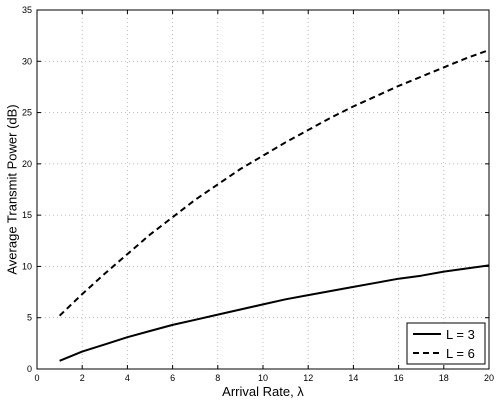 The width and height of the screenshot is (498, 402). What do you see at coordinates (82, 378) in the screenshot?
I see `x-tick-label: 2` at bounding box center [82, 378].